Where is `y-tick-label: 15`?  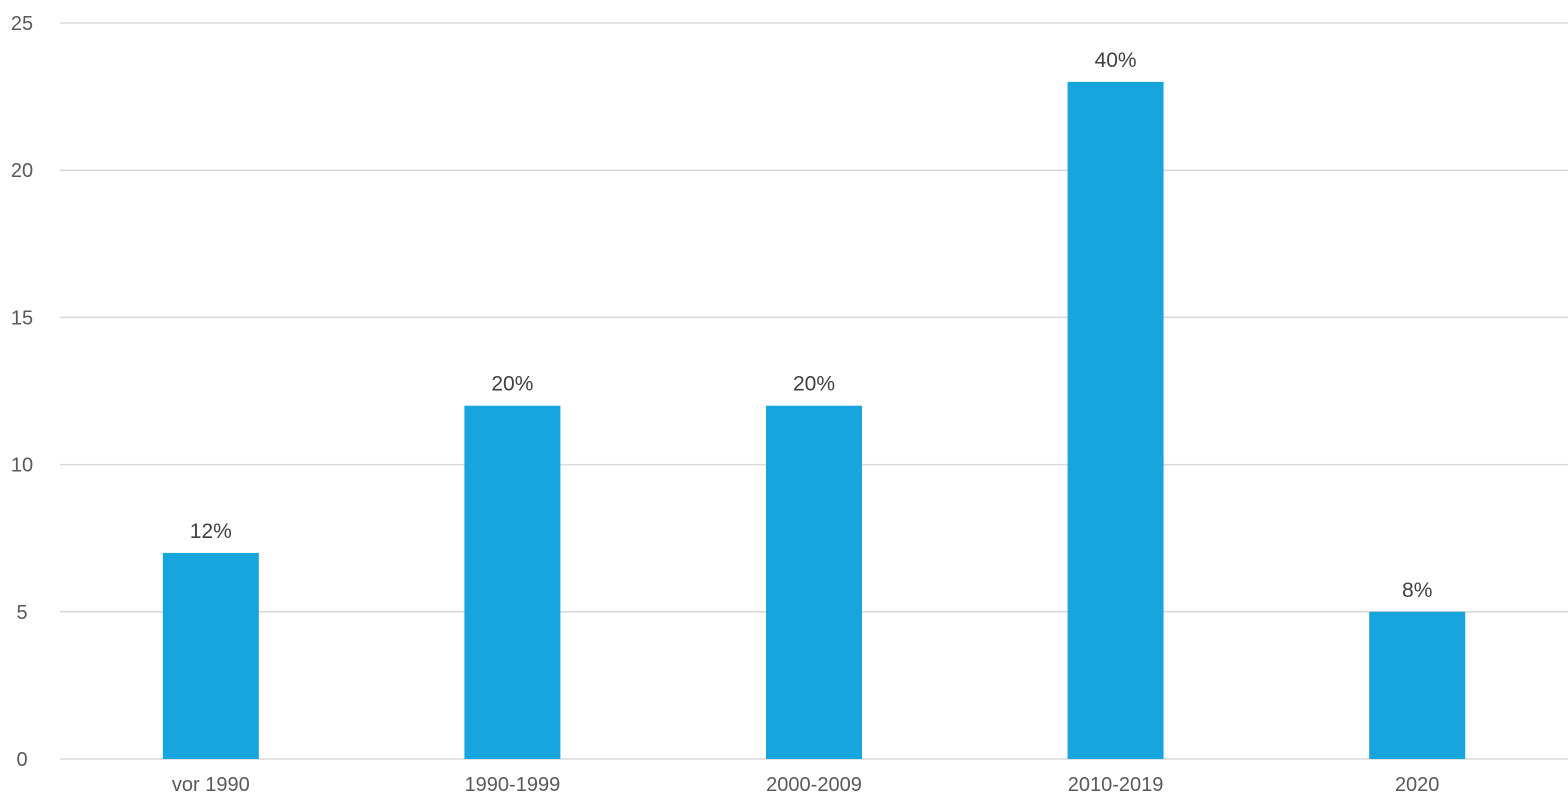 y-tick-label: 15 is located at coordinates (22, 318).